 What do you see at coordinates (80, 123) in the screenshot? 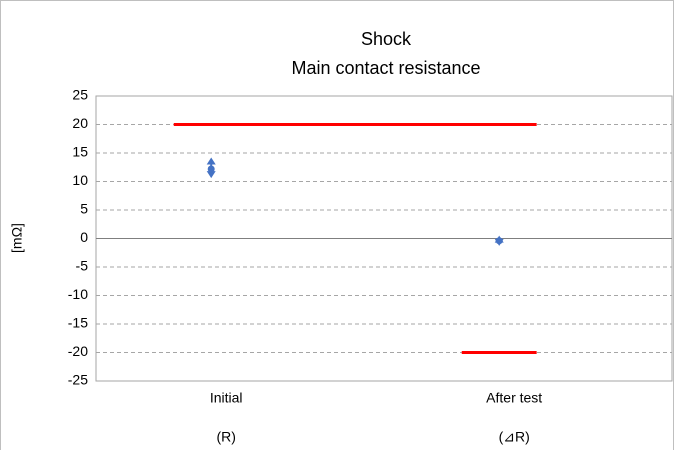
I see `y-tick-label: 20` at bounding box center [80, 123].